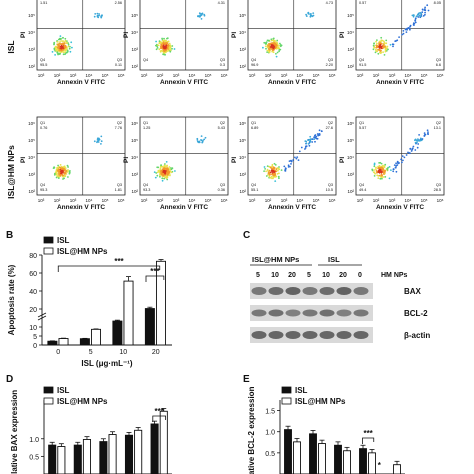 This screenshot has width=474, height=474. Describe the element at coordinates (254, 190) in the screenshot. I see `quadrant-value: 55.1` at that location.